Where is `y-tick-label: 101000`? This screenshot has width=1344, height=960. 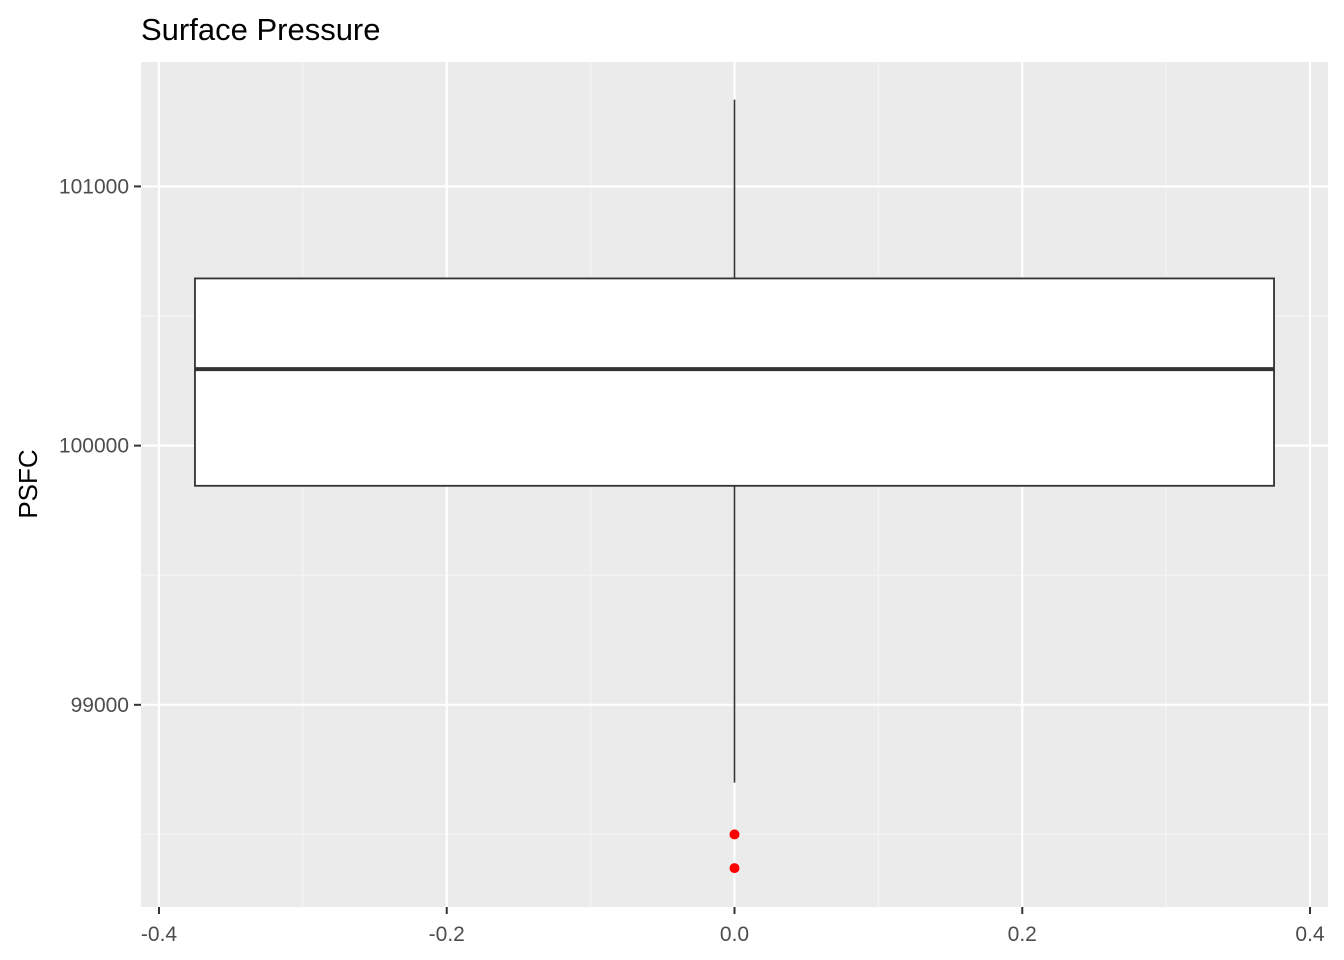
y-tick-label: 101000 is located at coordinates (94, 186).